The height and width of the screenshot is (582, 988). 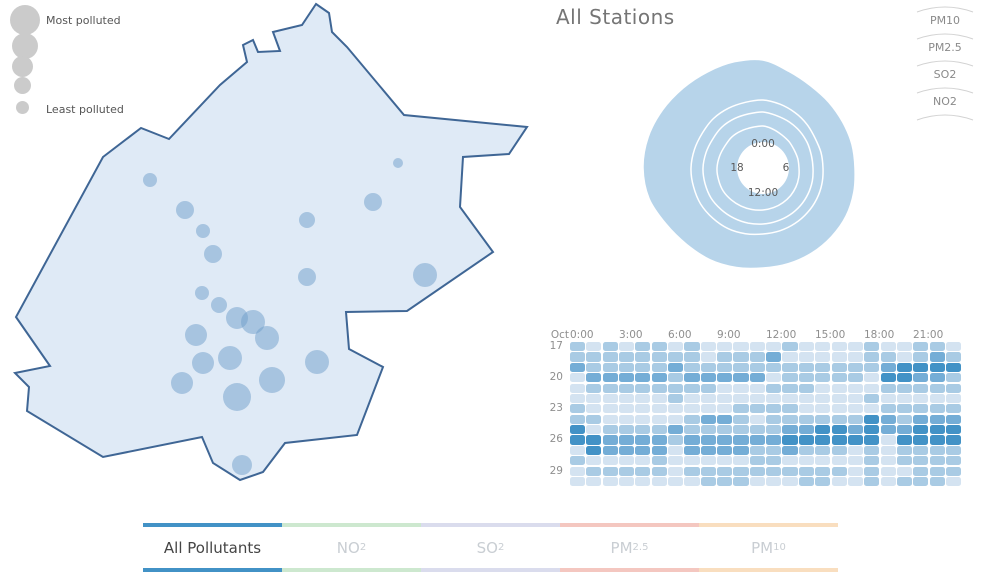 What do you see at coordinates (945, 20) in the screenshot?
I see `pollutant-button-pm10: PM10` at bounding box center [945, 20].